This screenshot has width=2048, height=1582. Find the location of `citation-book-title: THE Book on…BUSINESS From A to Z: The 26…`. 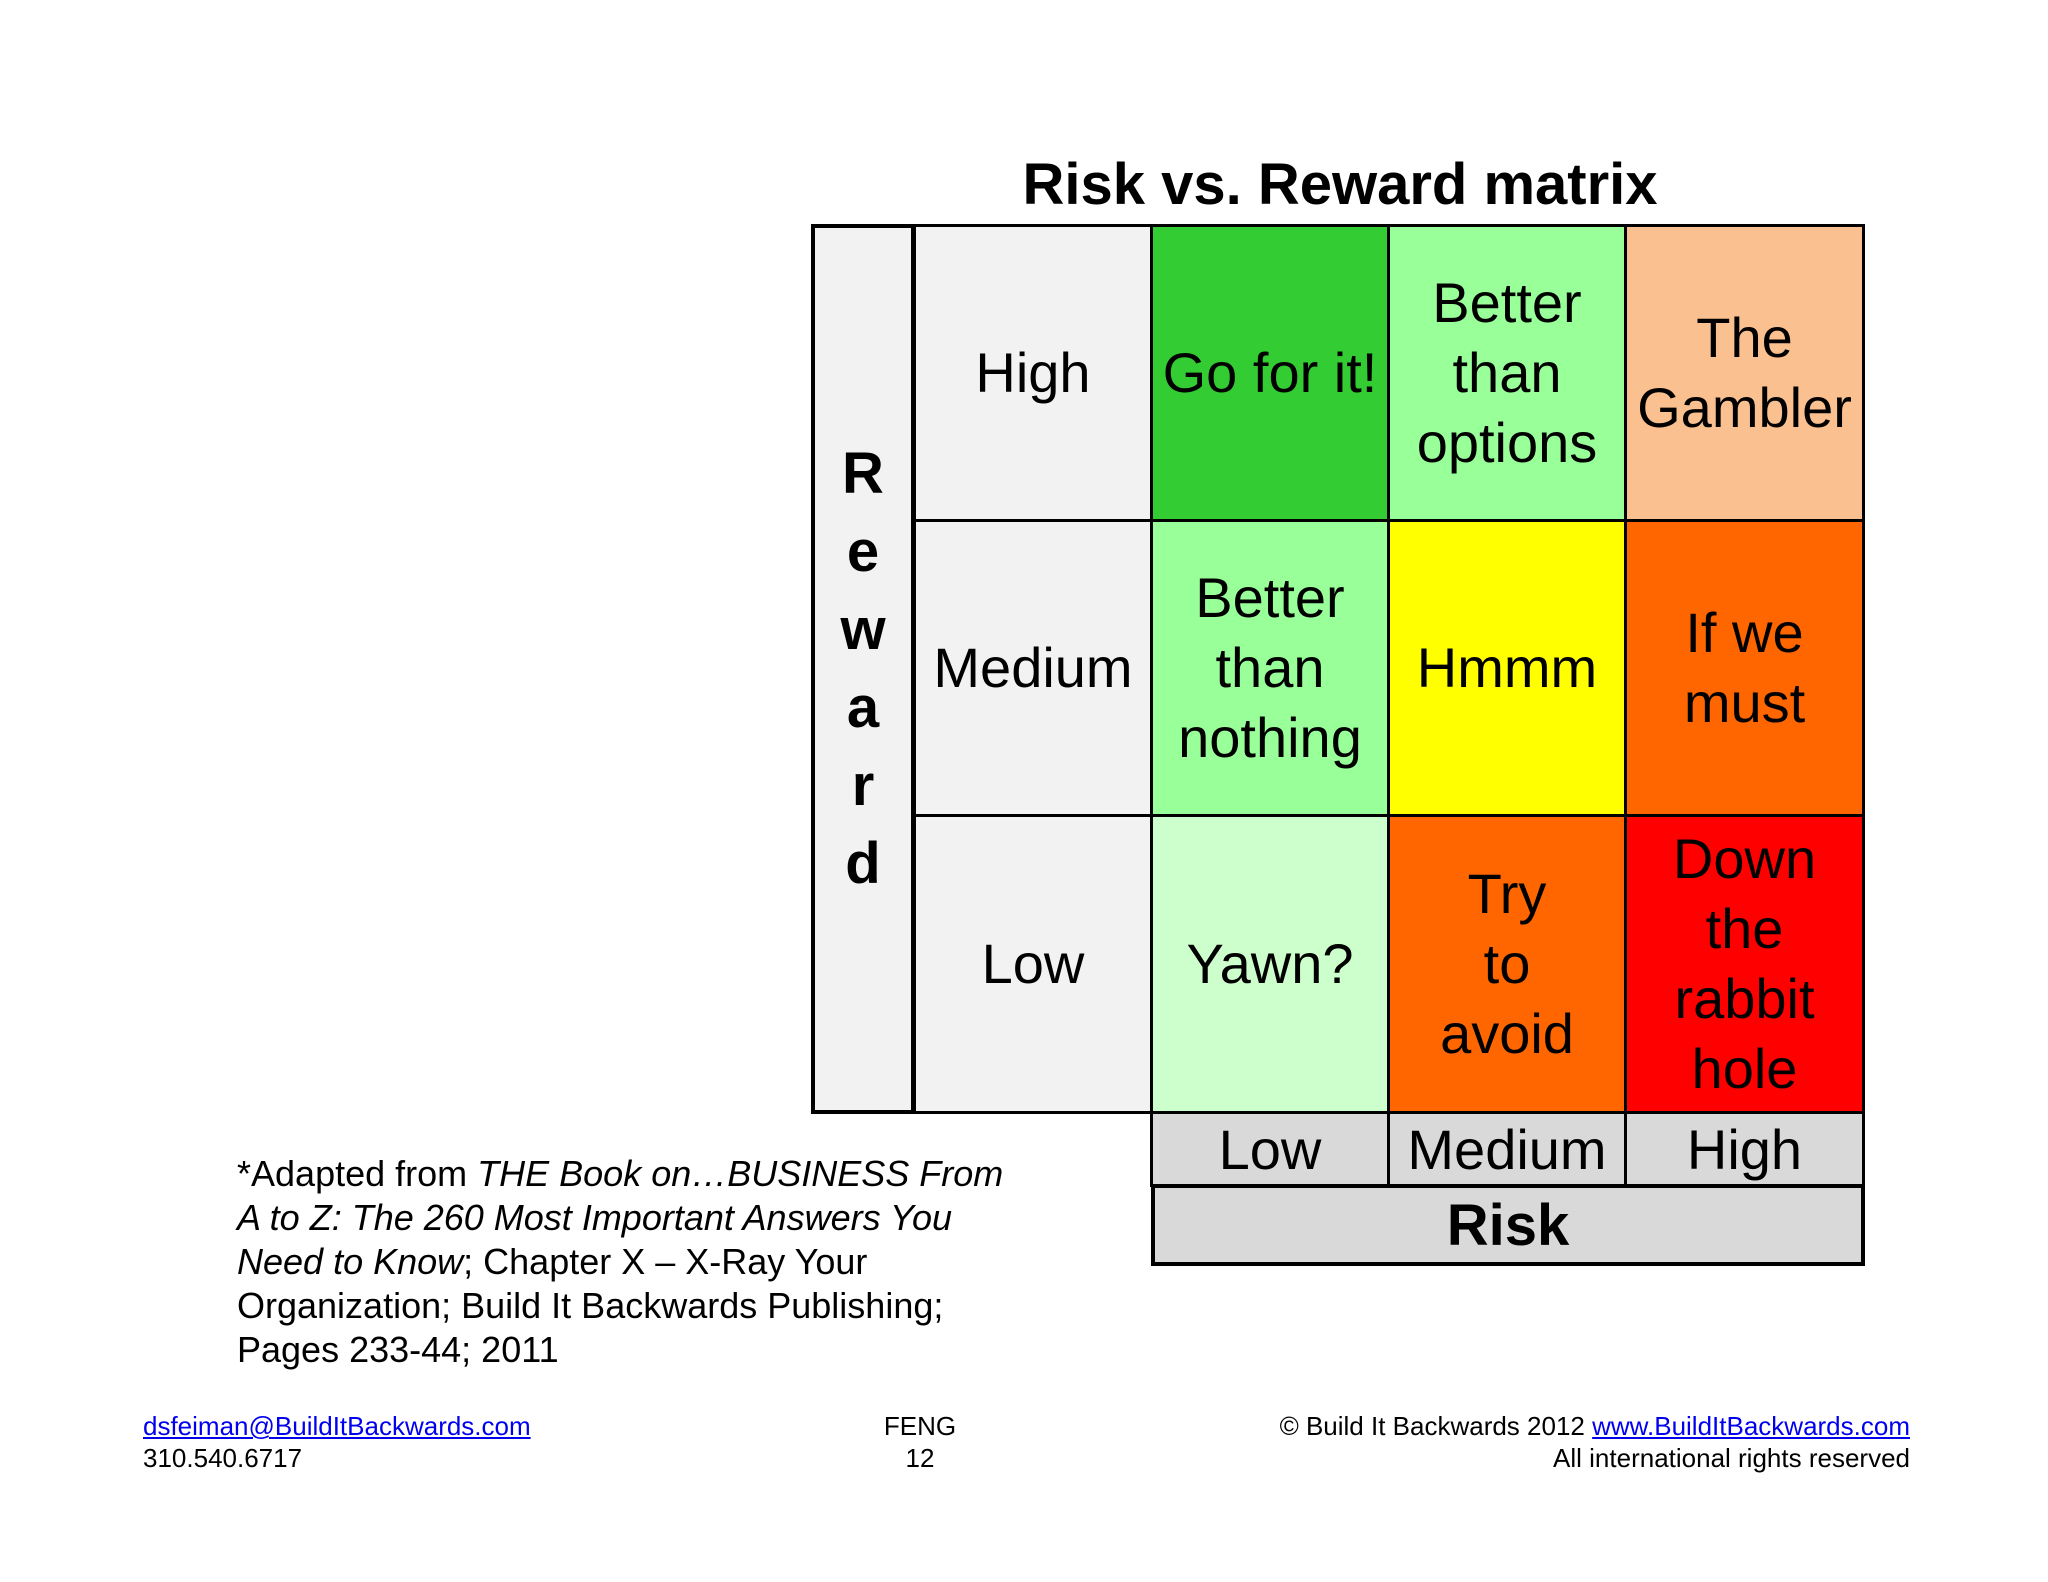

citation-book-title: THE Book on…BUSINESS From A to Z: The 26… is located at coordinates (620, 1217).